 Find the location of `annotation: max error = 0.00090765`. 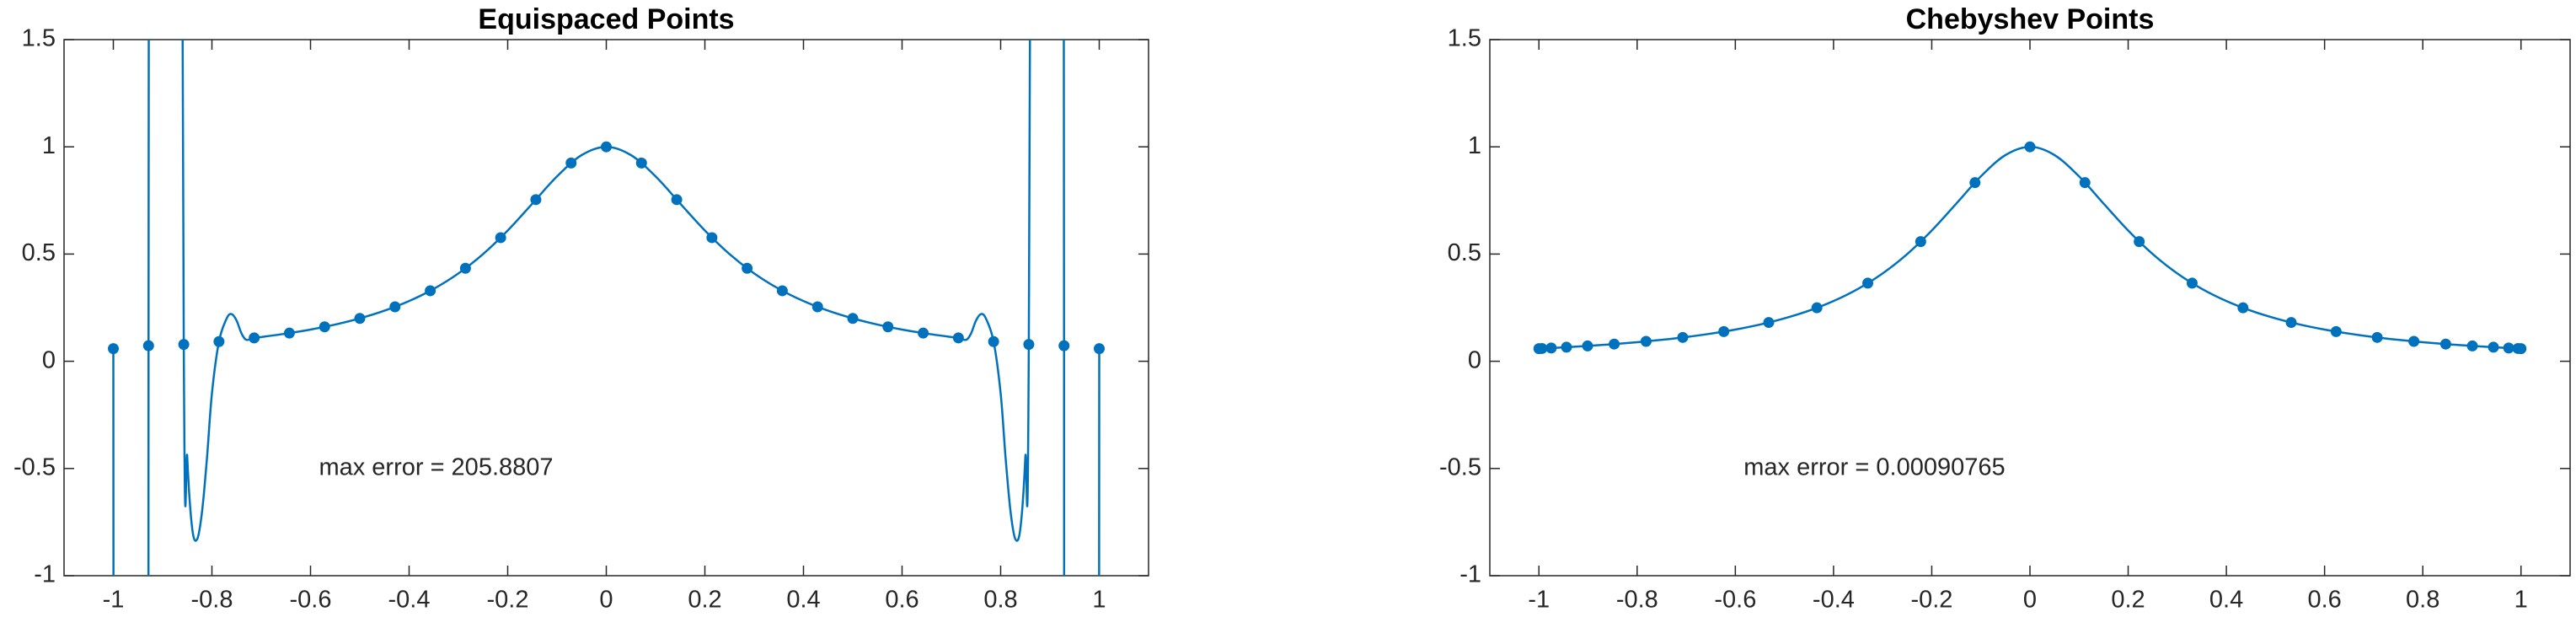

annotation: max error = 0.00090765 is located at coordinates (1874, 466).